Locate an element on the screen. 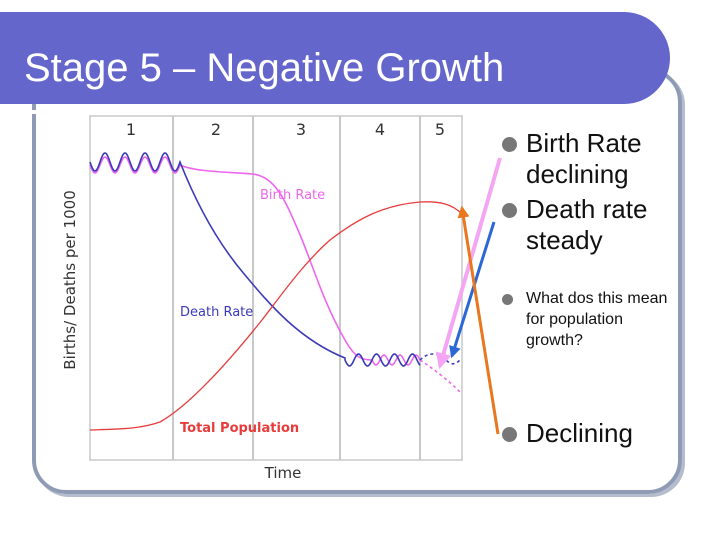 The height and width of the screenshot is (540, 720). primary-bullets: Birth Rate declining Death rate steady is located at coordinates (610, 194).